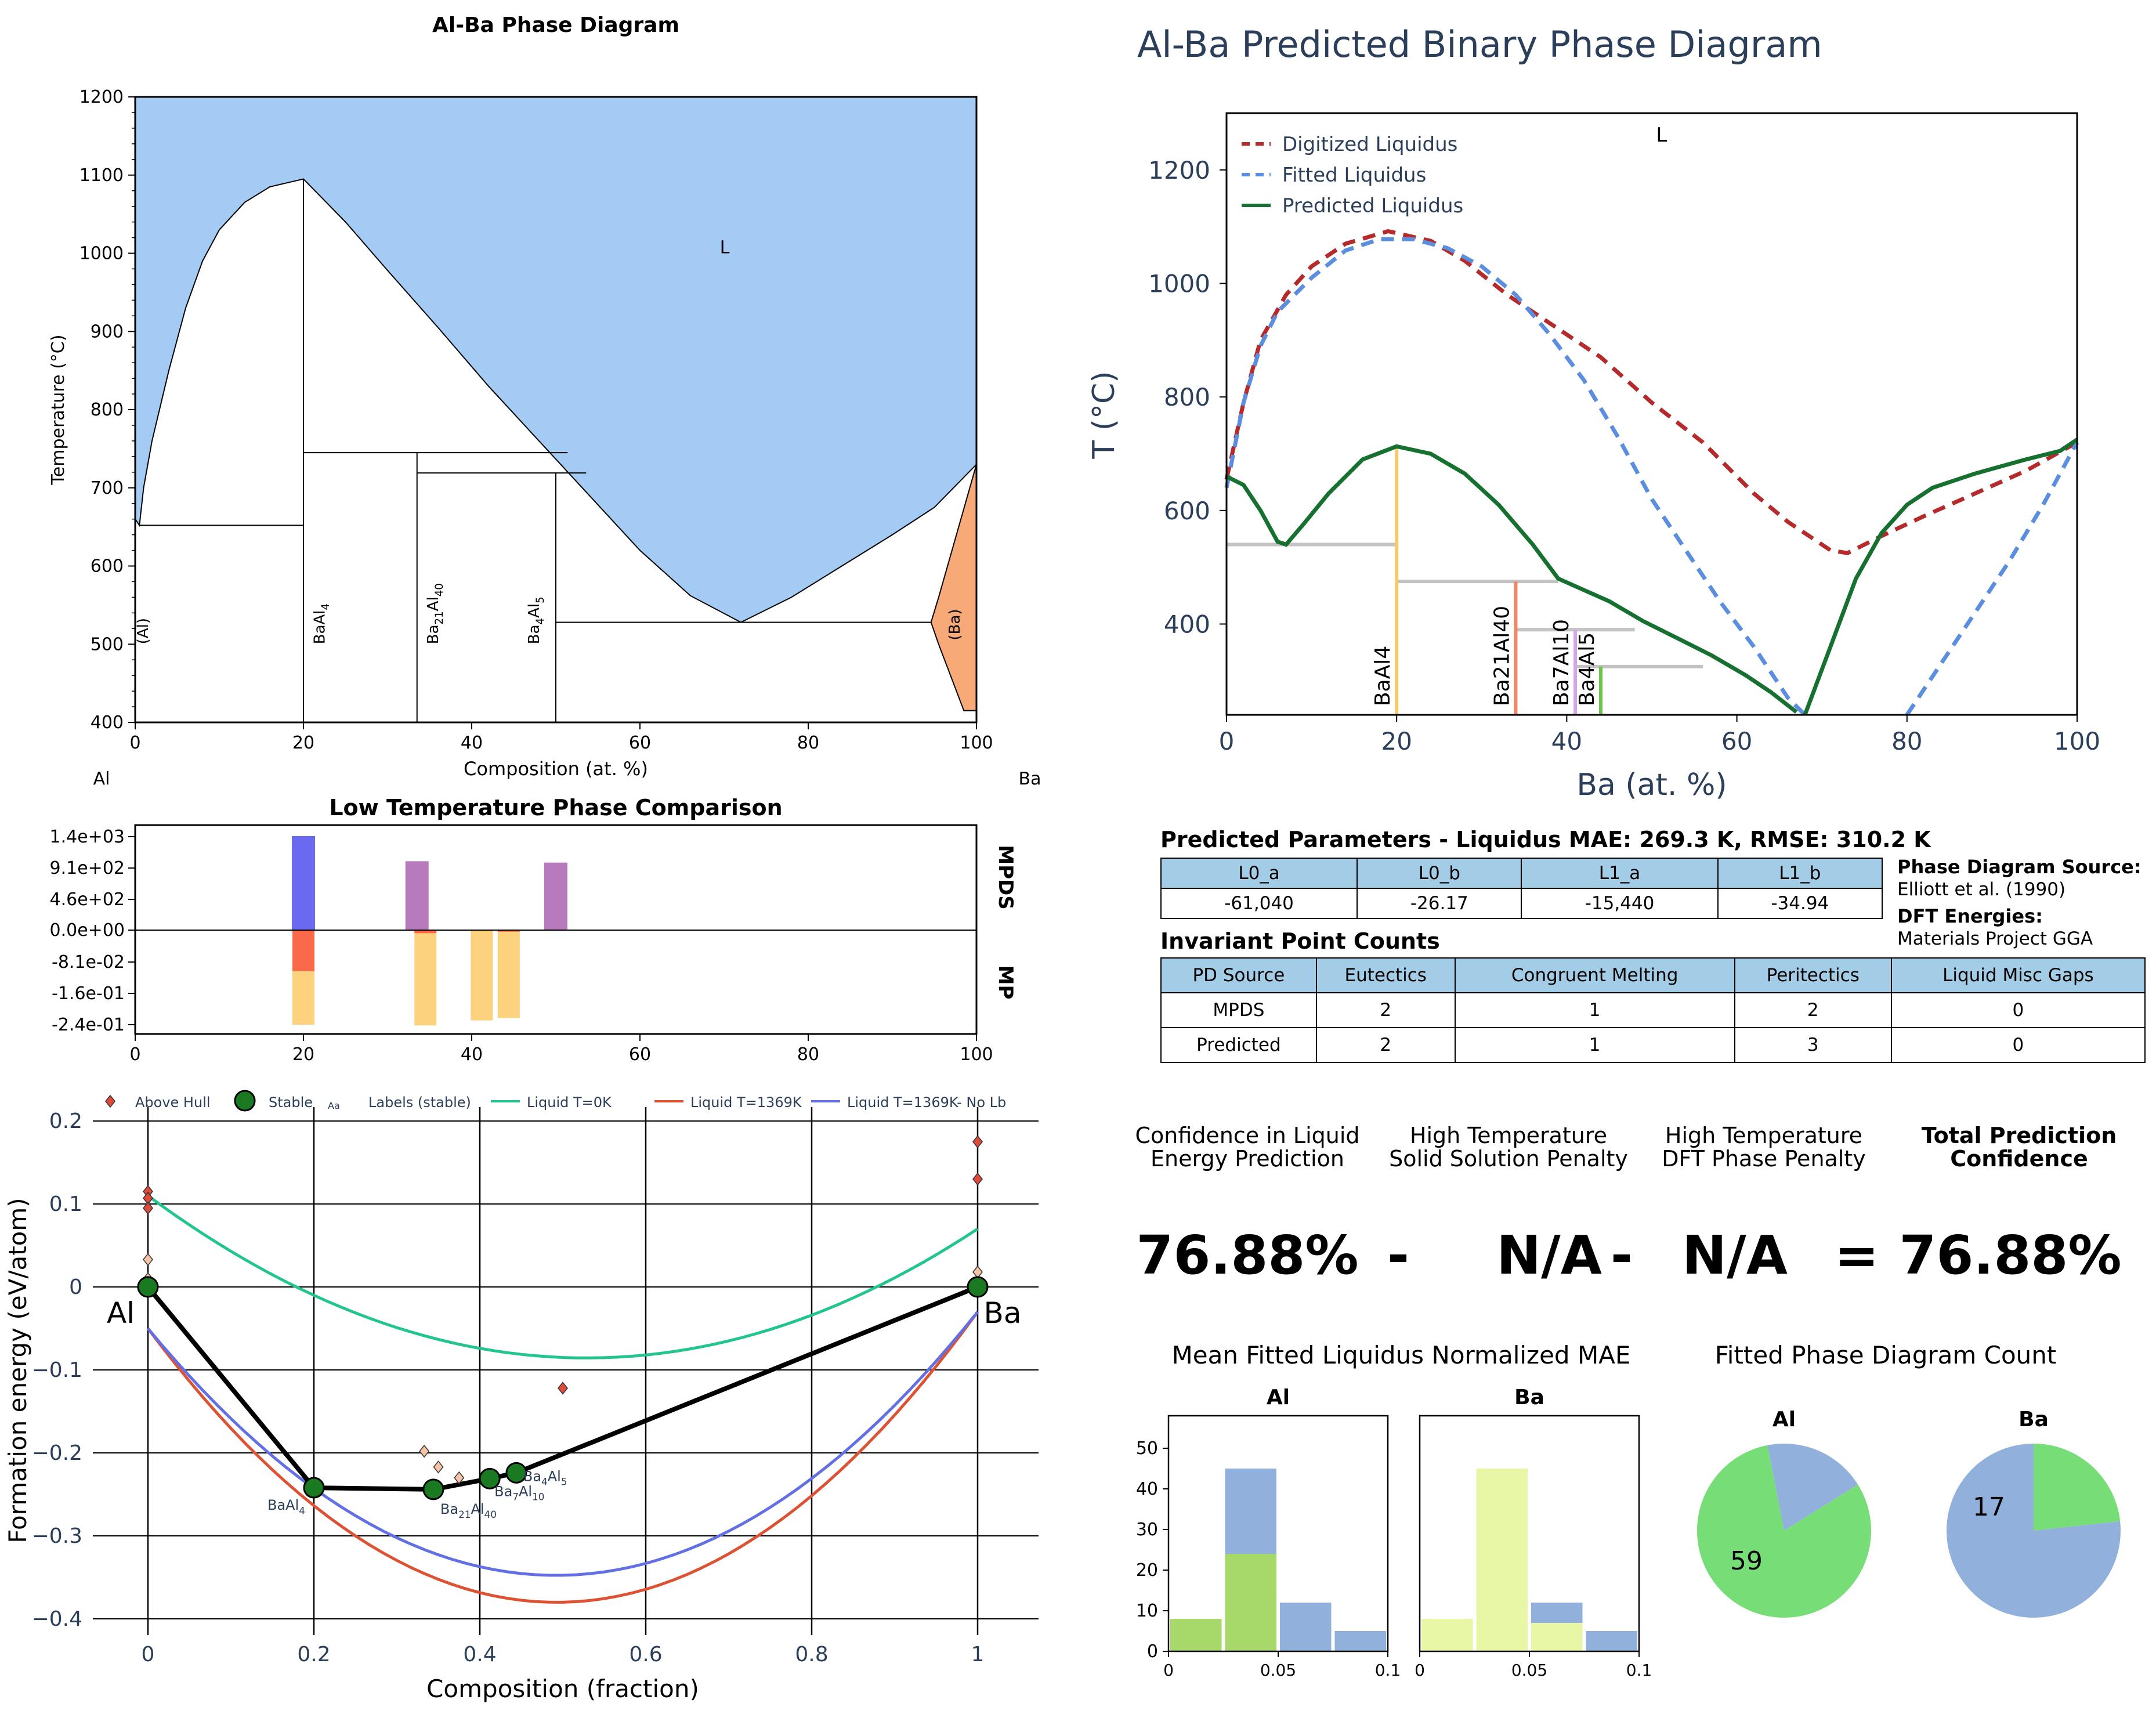 The height and width of the screenshot is (1714, 2156). Describe the element at coordinates (313, 1654) in the screenshot. I see `x-tick-label: 0.2` at that location.